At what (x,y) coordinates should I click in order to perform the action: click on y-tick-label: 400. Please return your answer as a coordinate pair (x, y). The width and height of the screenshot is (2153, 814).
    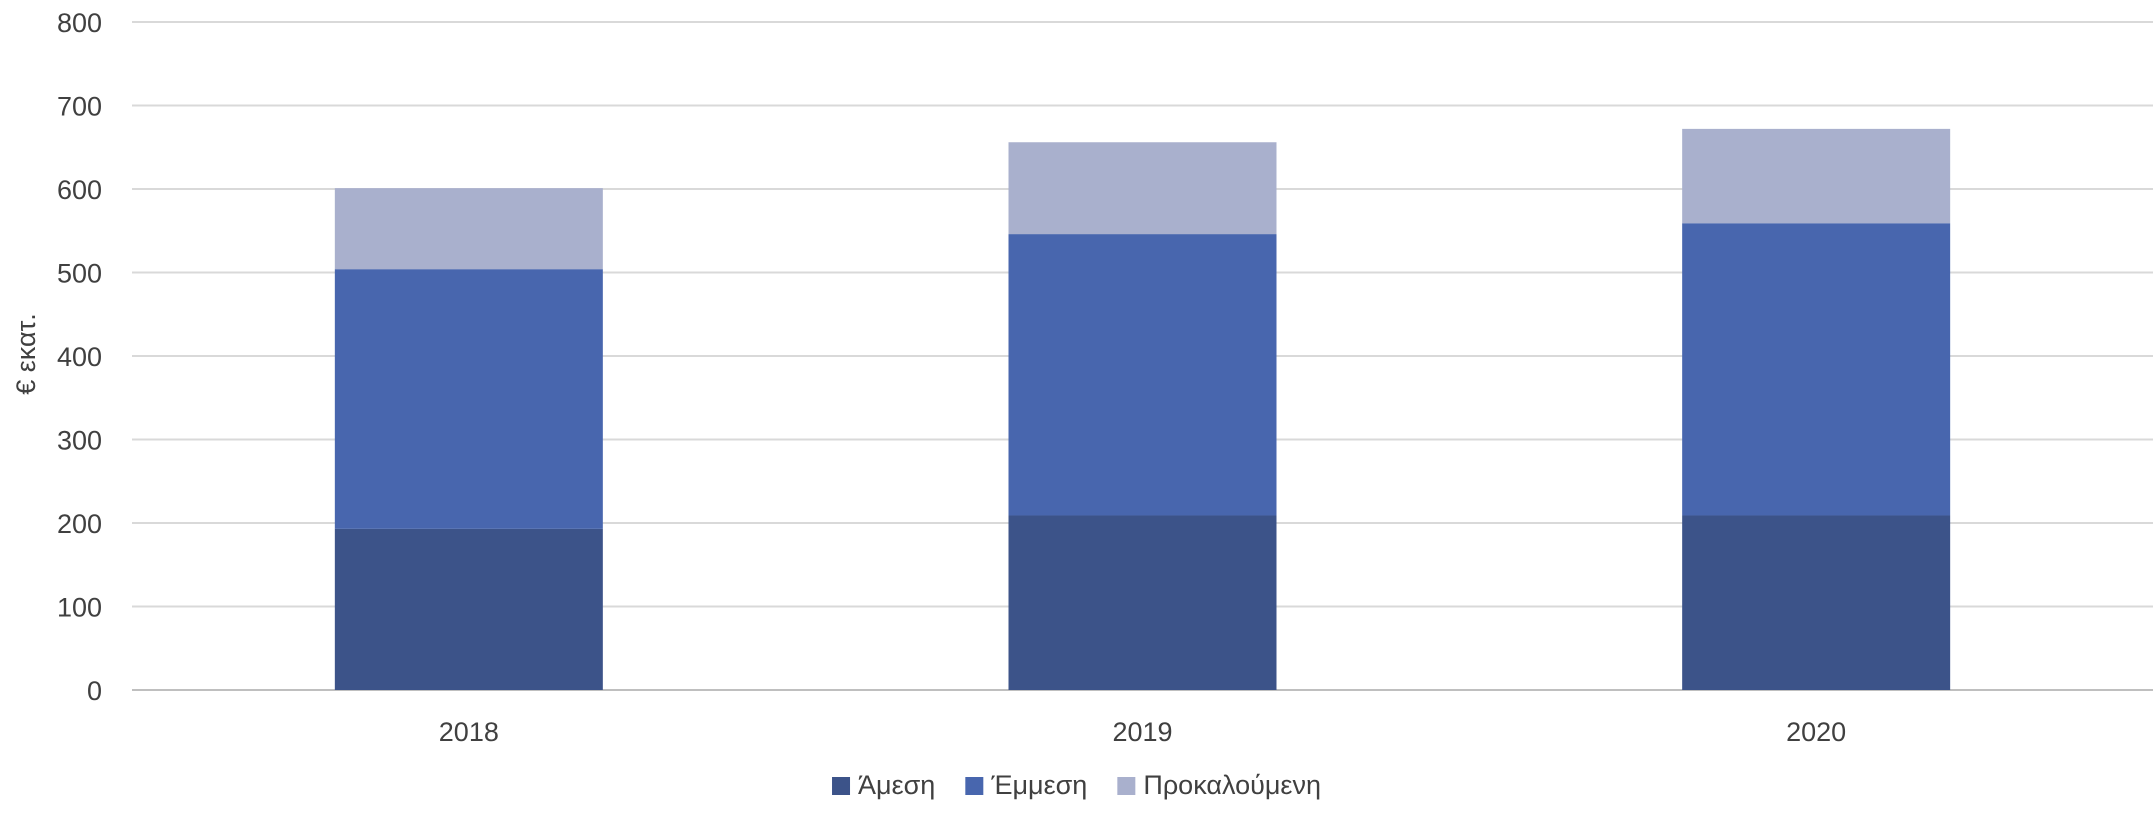
    Looking at the image, I should click on (79, 357).